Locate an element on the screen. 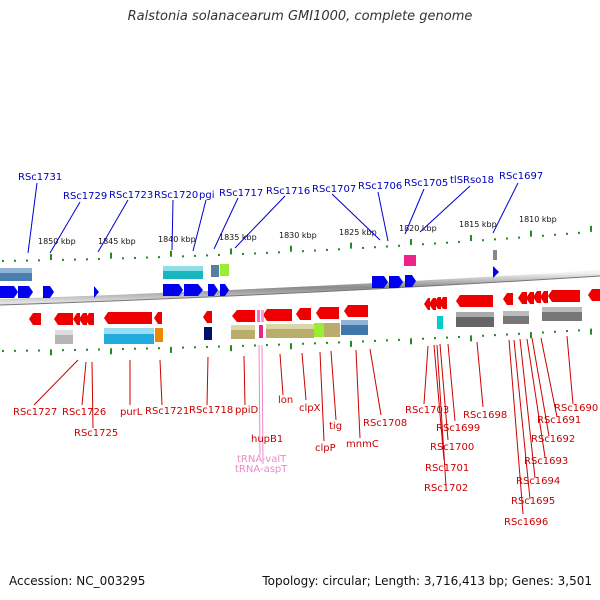 The height and width of the screenshot is (600, 600). gene-label: RSc1696 is located at coordinates (526, 522).